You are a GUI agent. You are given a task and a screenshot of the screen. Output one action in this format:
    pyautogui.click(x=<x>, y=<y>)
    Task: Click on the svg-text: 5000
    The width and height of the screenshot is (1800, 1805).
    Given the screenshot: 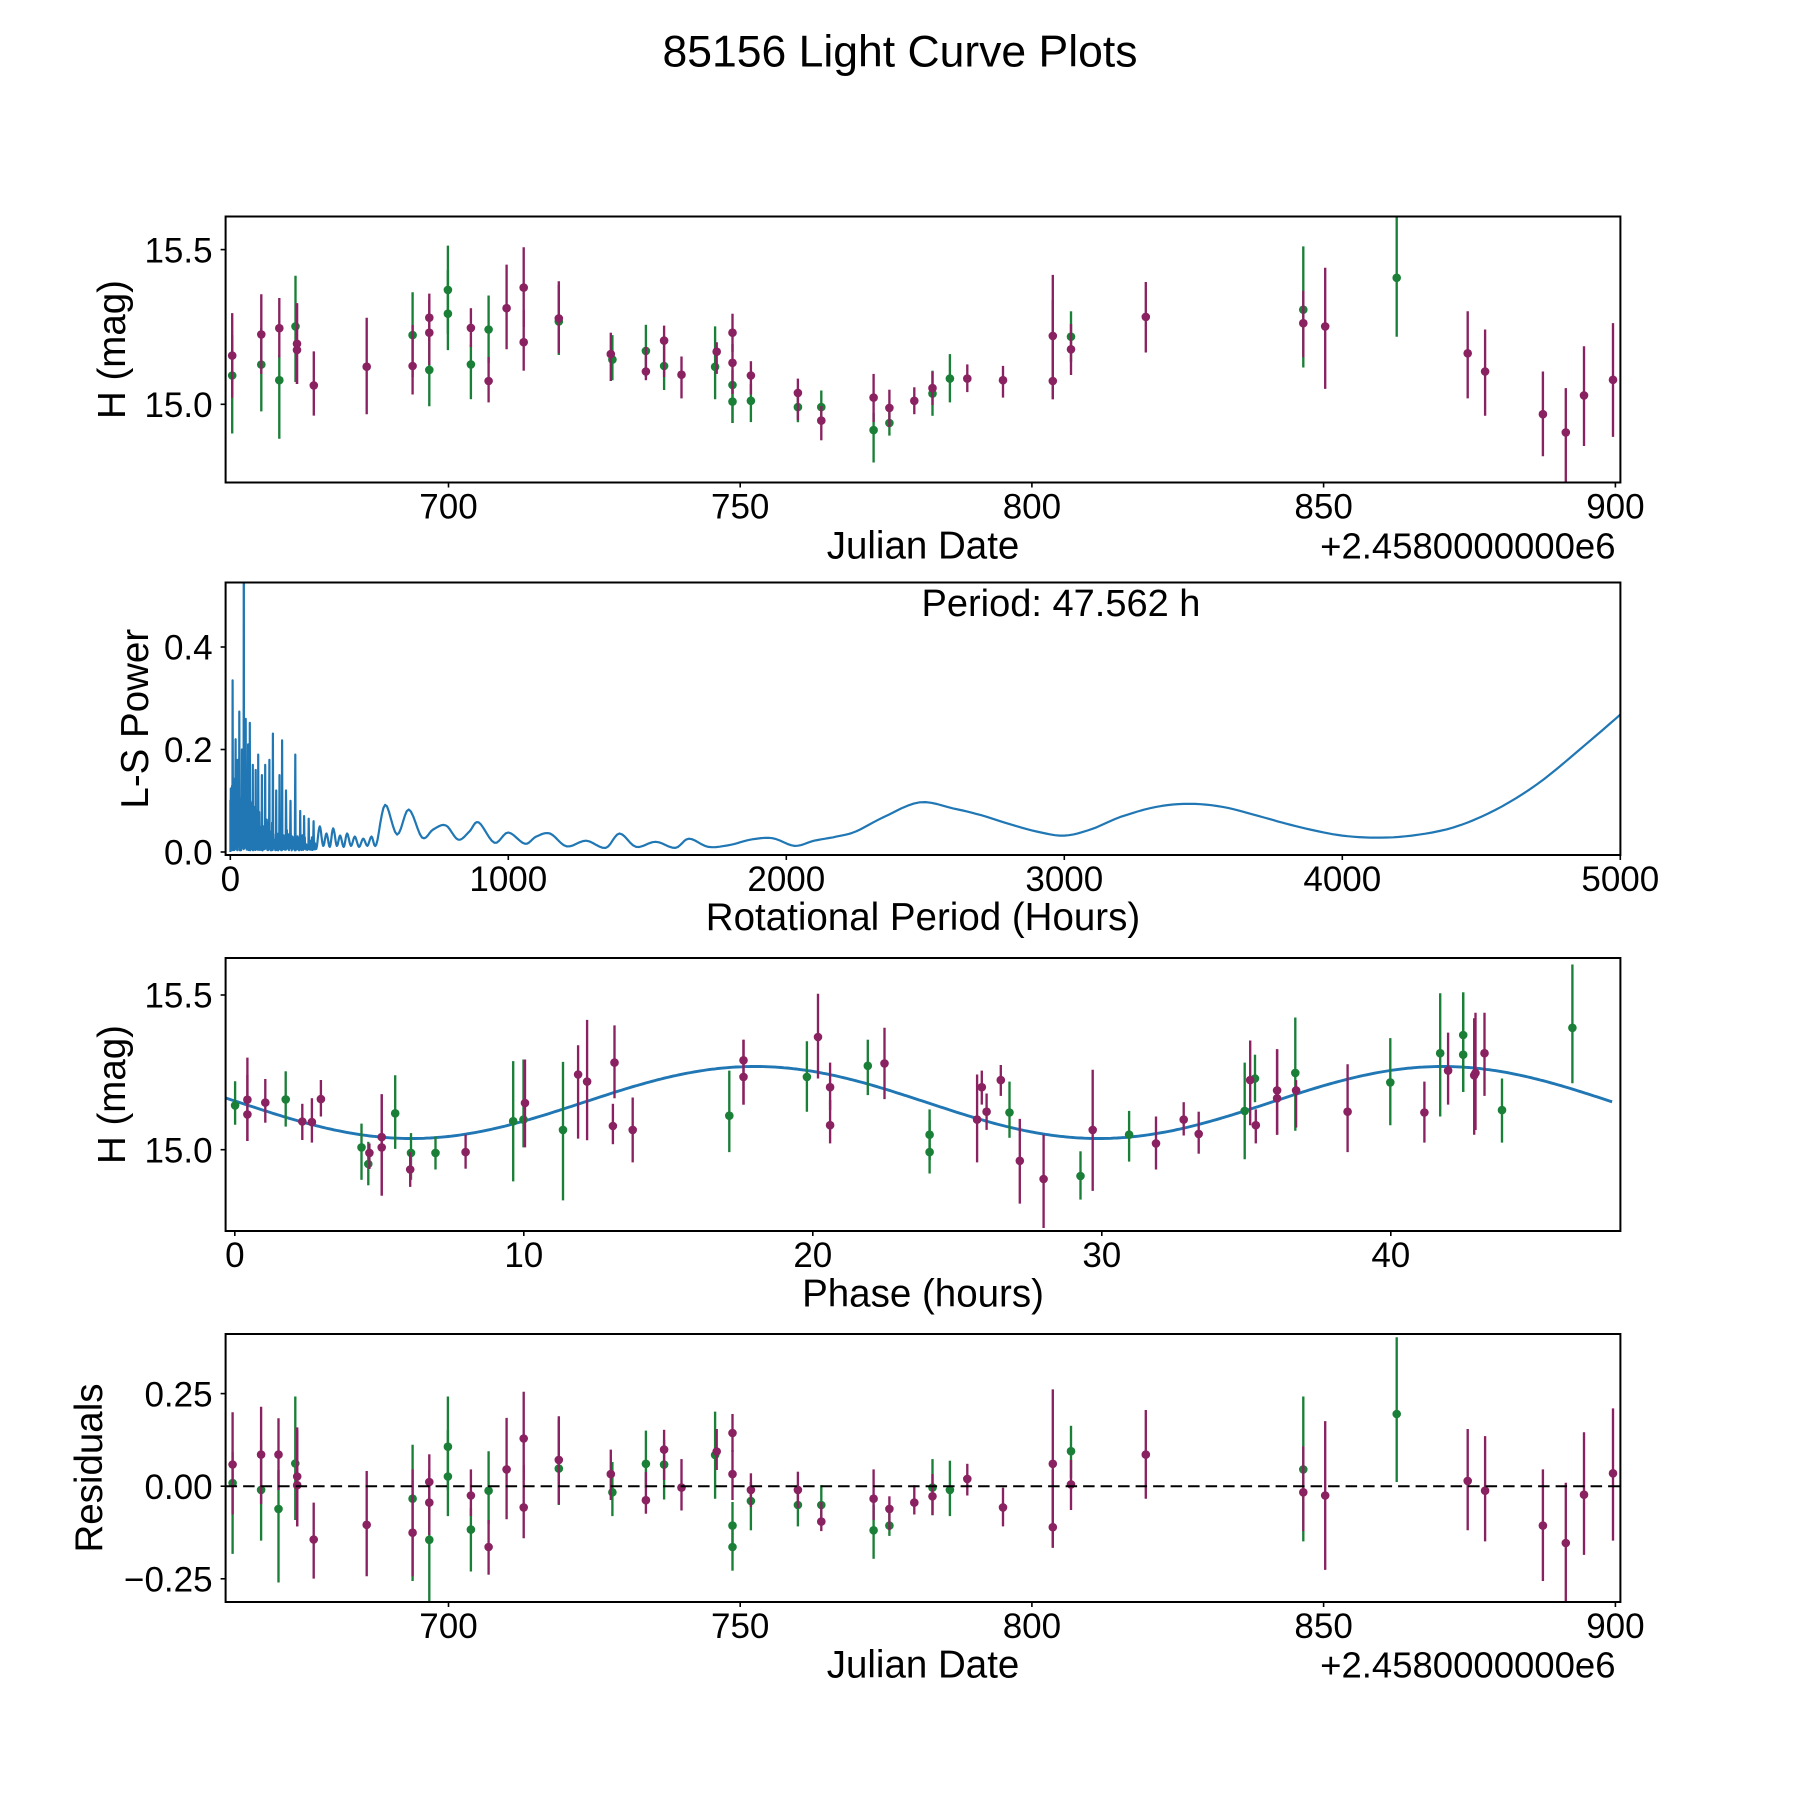 What is the action you would take?
    pyautogui.click(x=1620, y=879)
    